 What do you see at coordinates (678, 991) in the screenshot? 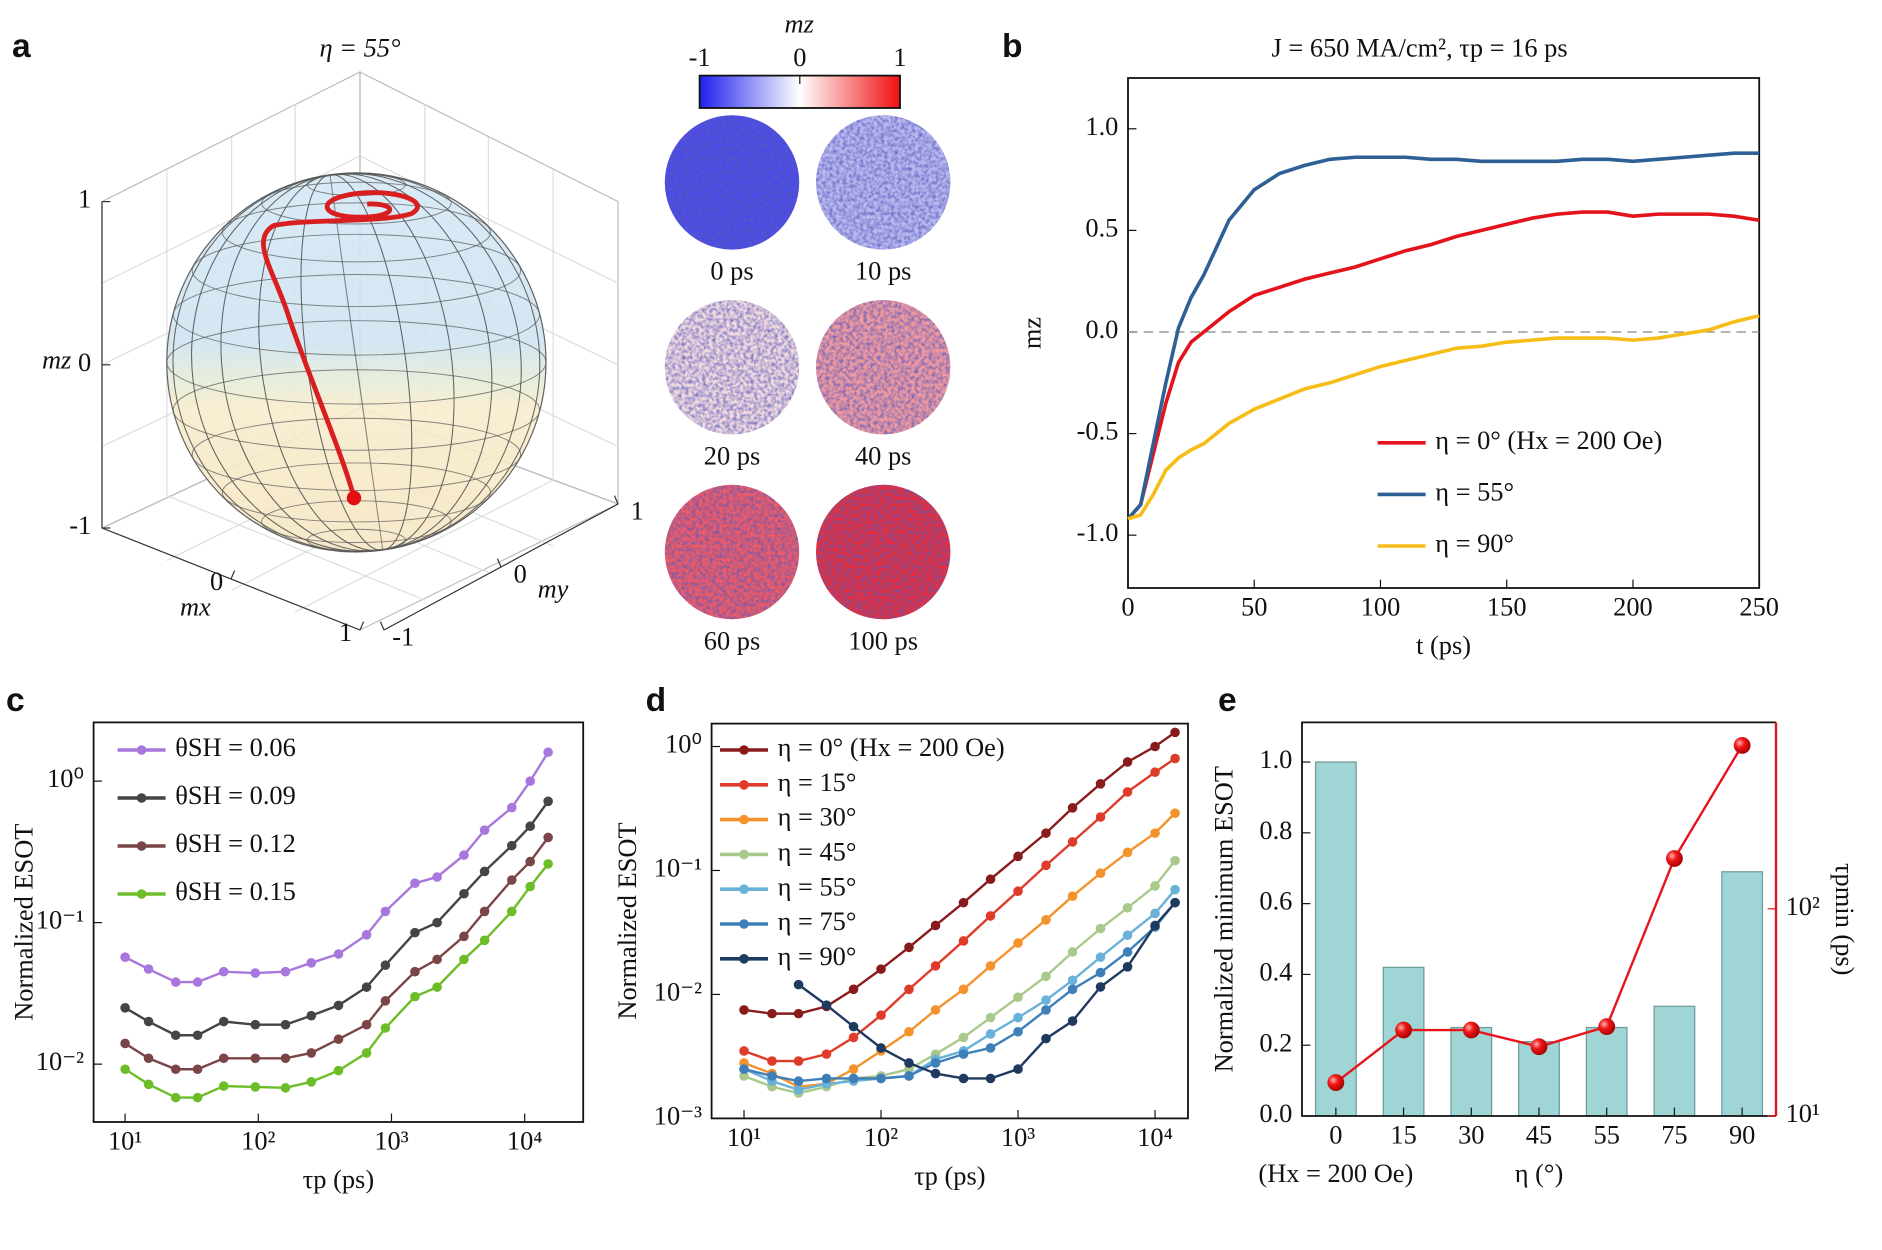
I see `y-tick-label: 10⁻²` at bounding box center [678, 991].